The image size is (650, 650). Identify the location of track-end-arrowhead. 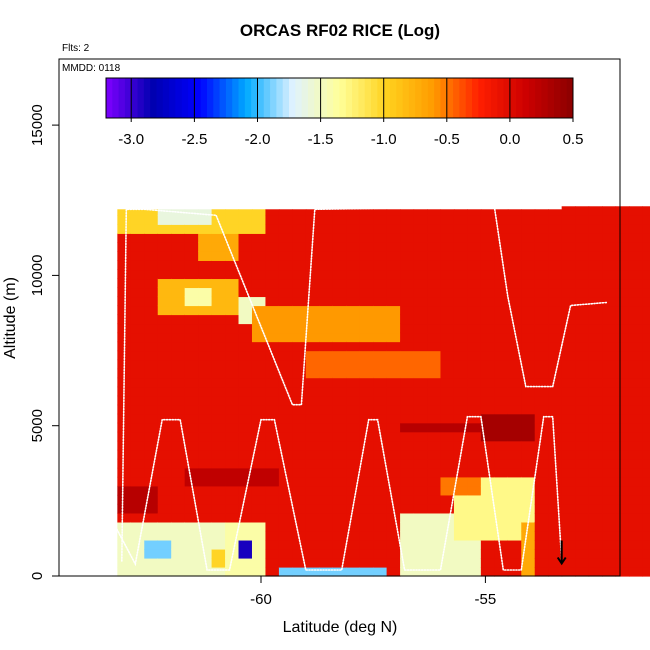
(561, 561).